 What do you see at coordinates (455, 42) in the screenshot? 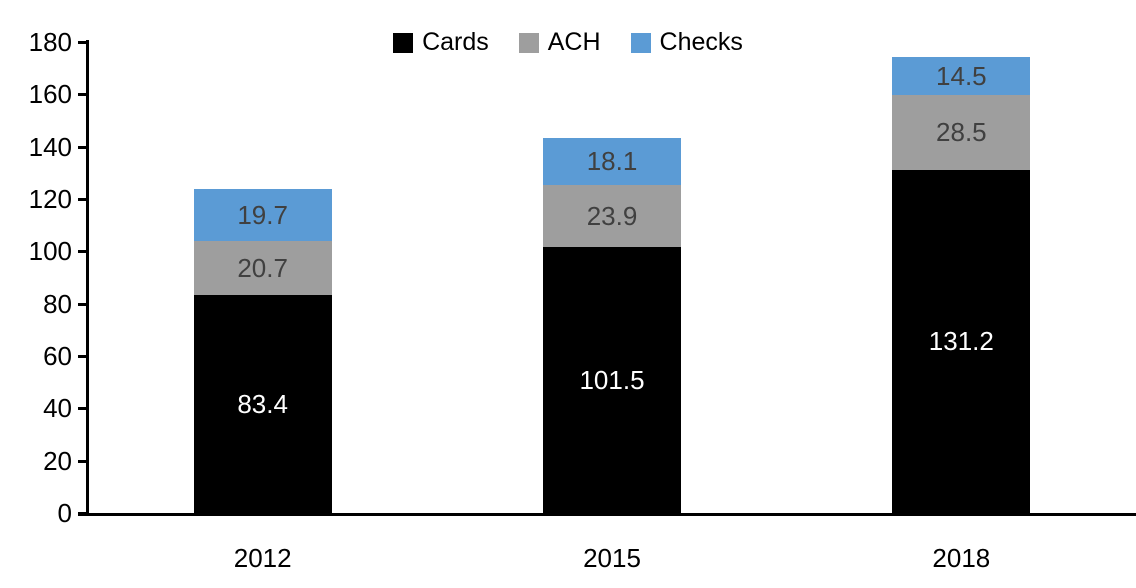
I see `legend-label: Cards` at bounding box center [455, 42].